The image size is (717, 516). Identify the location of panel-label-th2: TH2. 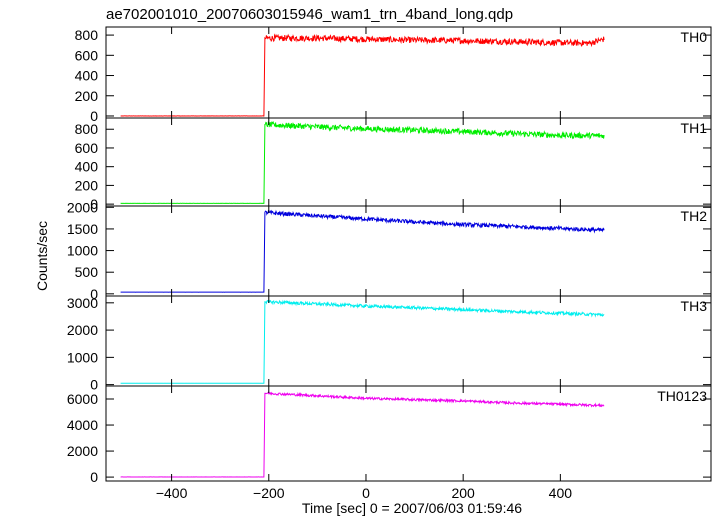
(694, 216).